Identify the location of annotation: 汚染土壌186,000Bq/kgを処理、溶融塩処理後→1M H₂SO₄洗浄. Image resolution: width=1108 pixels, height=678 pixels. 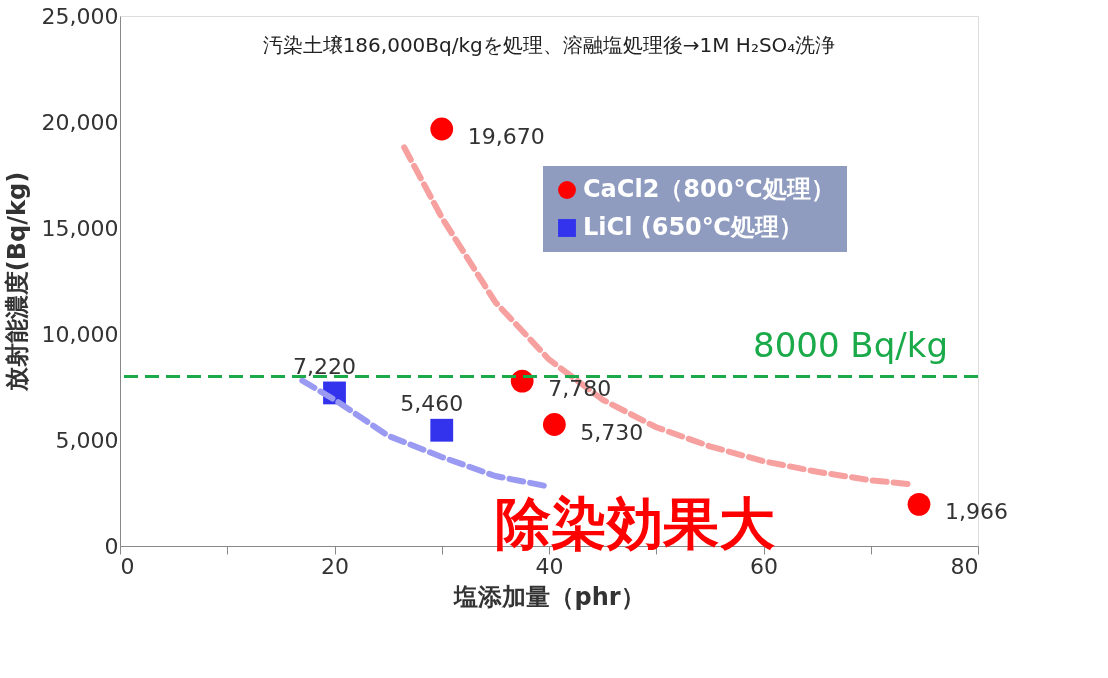
(549, 45).